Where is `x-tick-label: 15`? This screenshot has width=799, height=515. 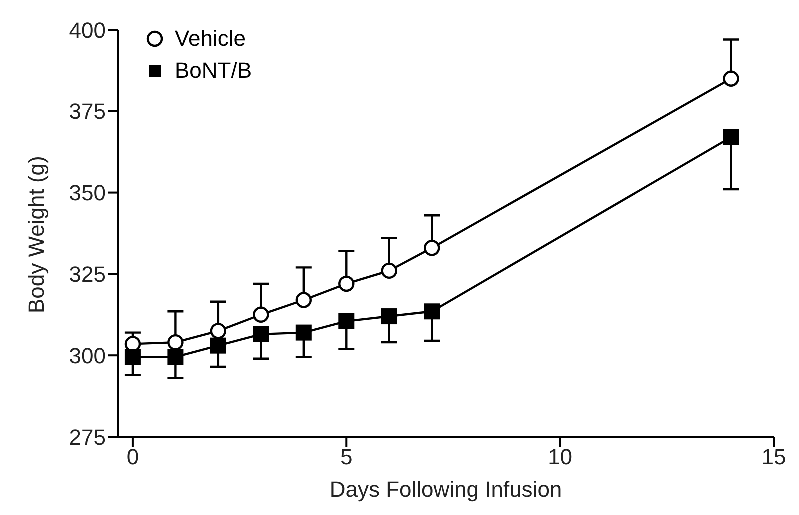 x-tick-label: 15 is located at coordinates (774, 457).